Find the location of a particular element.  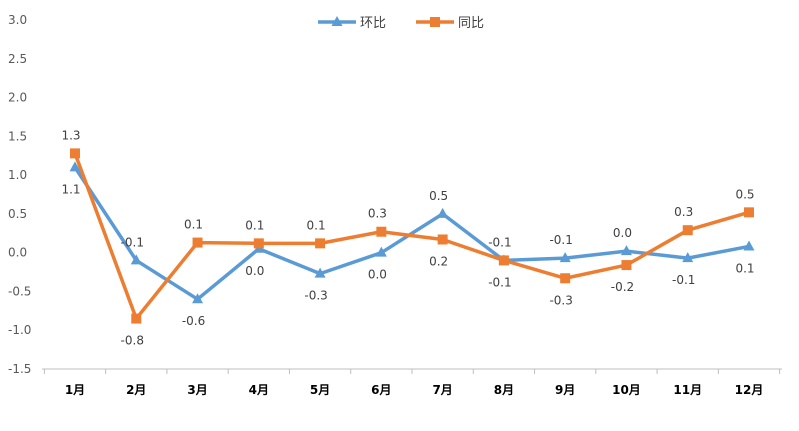

y-tick-label: 0.5 is located at coordinates (17, 214).